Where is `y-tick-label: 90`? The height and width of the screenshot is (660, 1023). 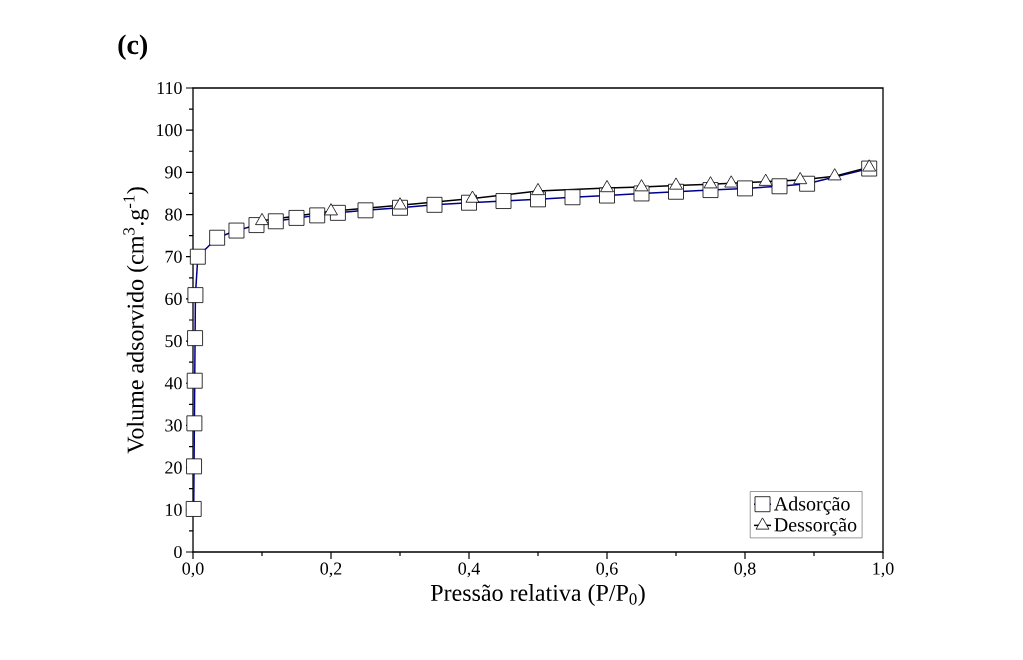 y-tick-label: 90 is located at coordinates (173, 172).